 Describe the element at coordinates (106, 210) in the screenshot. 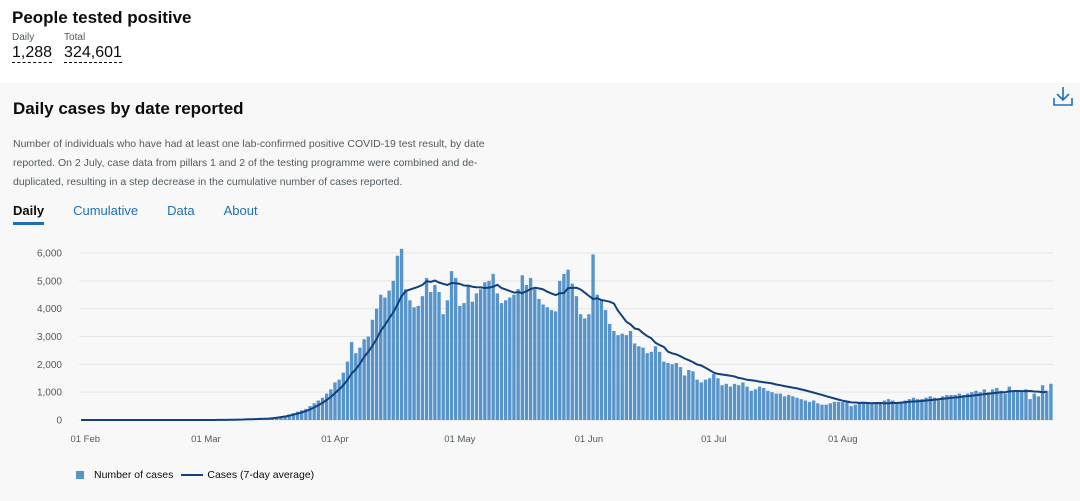

I see `tab-cumulative: Cumulative` at that location.